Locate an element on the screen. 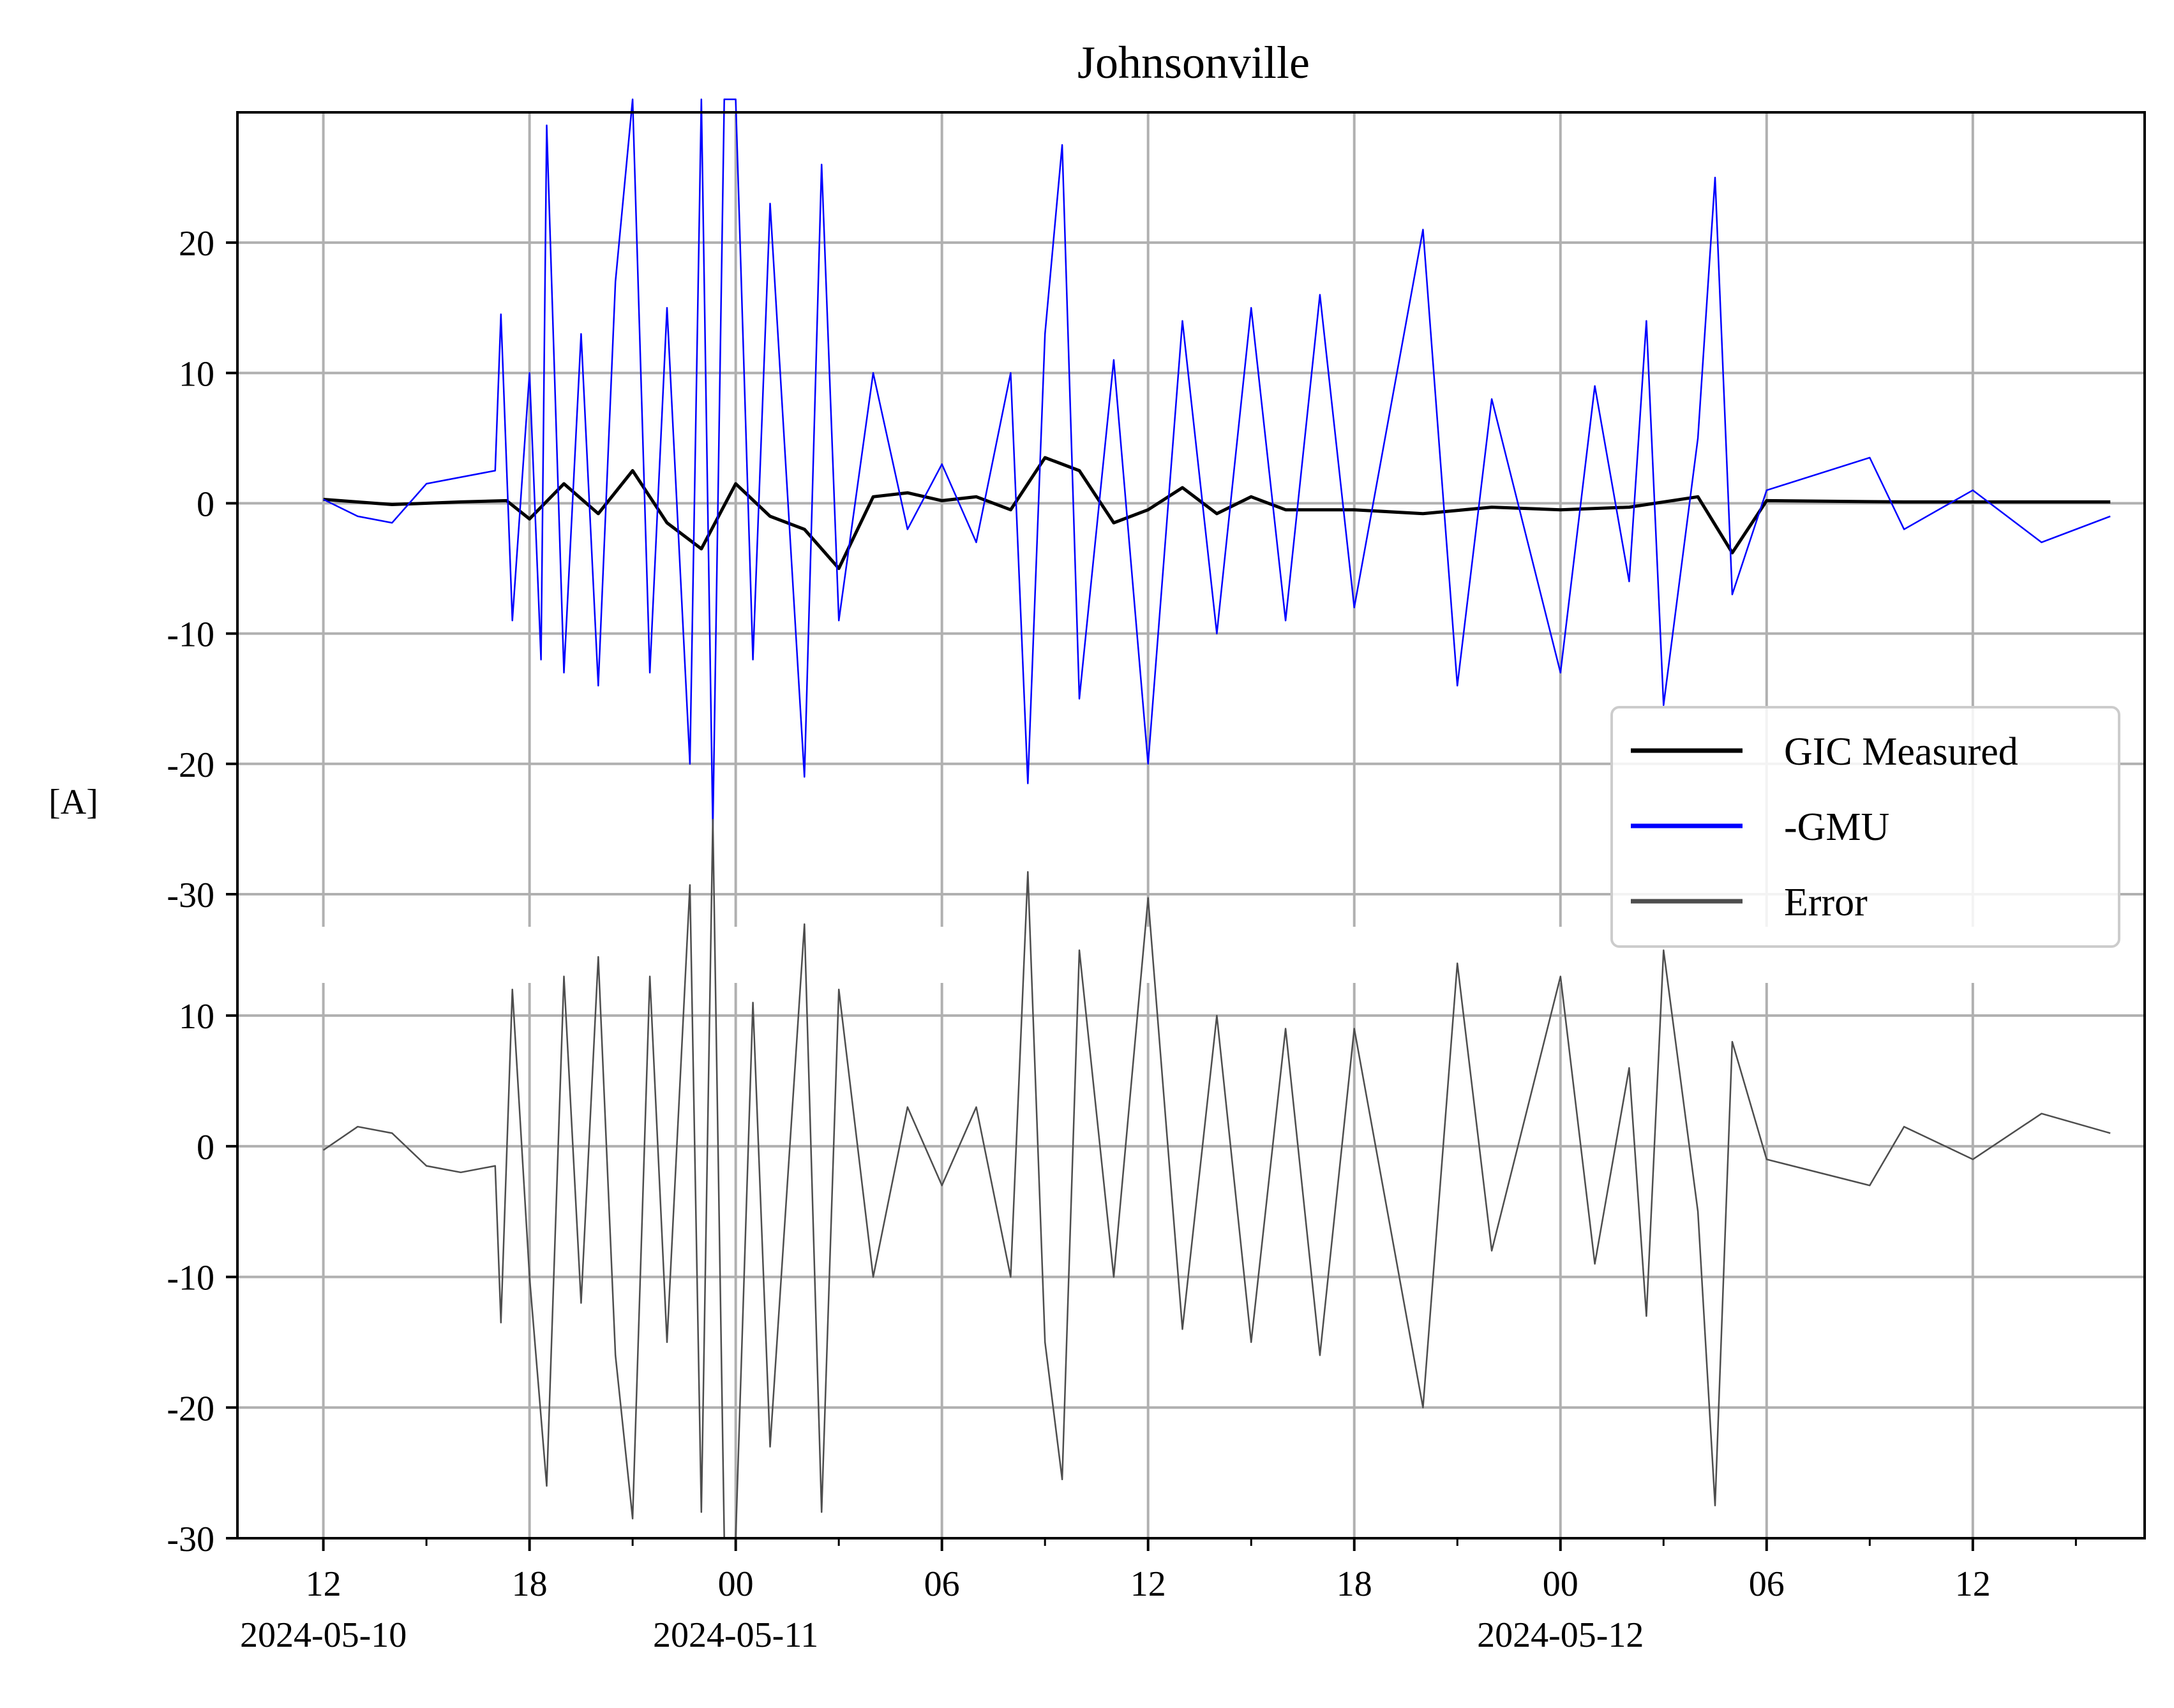  legend-label: Error is located at coordinates (1826, 902).